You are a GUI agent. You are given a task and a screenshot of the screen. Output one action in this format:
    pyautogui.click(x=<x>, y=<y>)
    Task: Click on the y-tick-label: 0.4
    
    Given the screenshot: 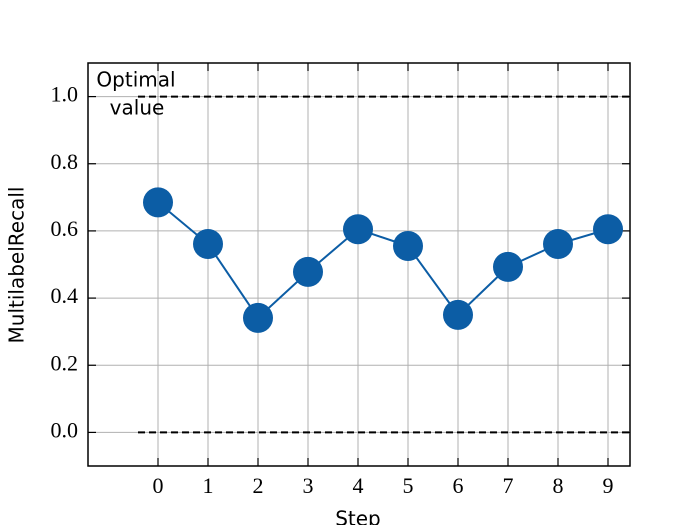 What is the action you would take?
    pyautogui.click(x=65, y=295)
    